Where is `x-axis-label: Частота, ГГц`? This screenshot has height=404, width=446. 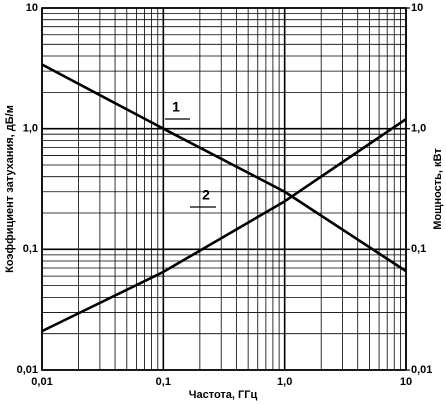 x-axis-label: Частота, ГГц is located at coordinates (223, 395).